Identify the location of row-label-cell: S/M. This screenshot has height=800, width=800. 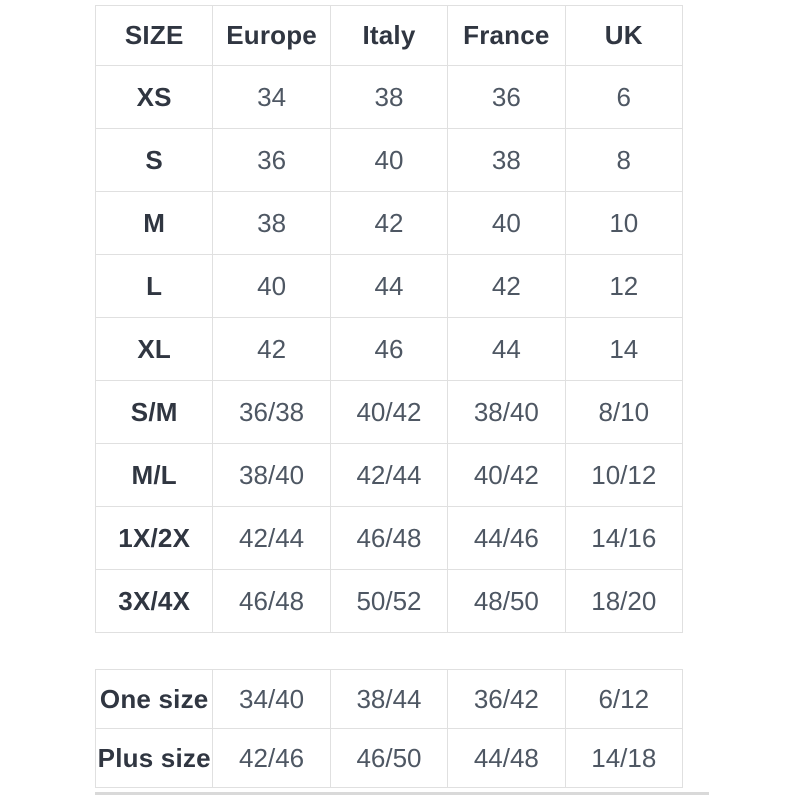
(154, 412).